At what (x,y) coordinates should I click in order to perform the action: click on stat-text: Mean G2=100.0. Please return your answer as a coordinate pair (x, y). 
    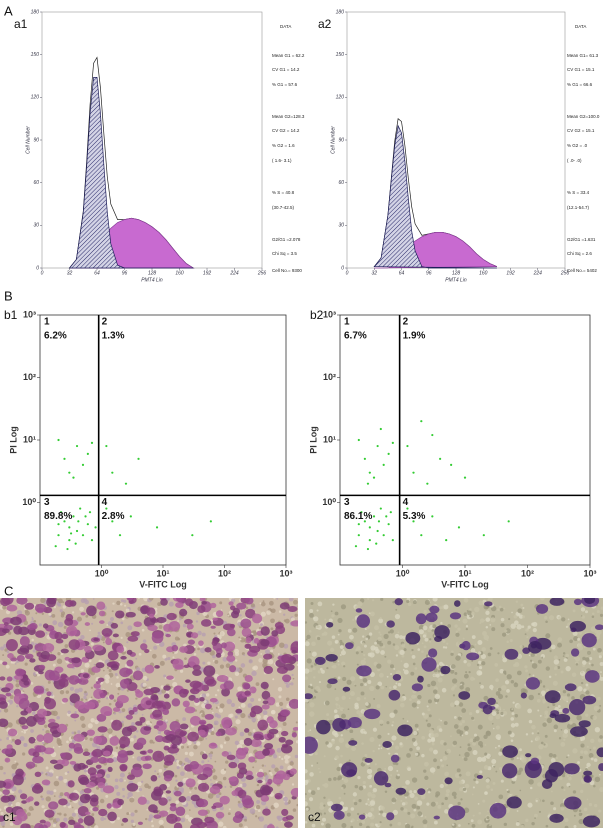
    Looking at the image, I should click on (583, 116).